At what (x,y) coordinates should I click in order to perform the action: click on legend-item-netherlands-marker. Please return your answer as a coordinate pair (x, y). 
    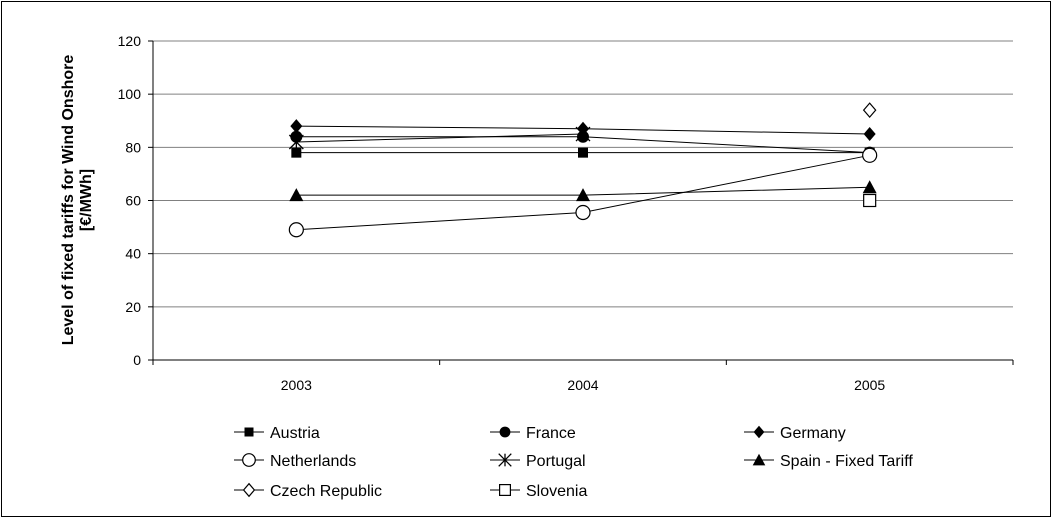
    Looking at the image, I should click on (249, 460).